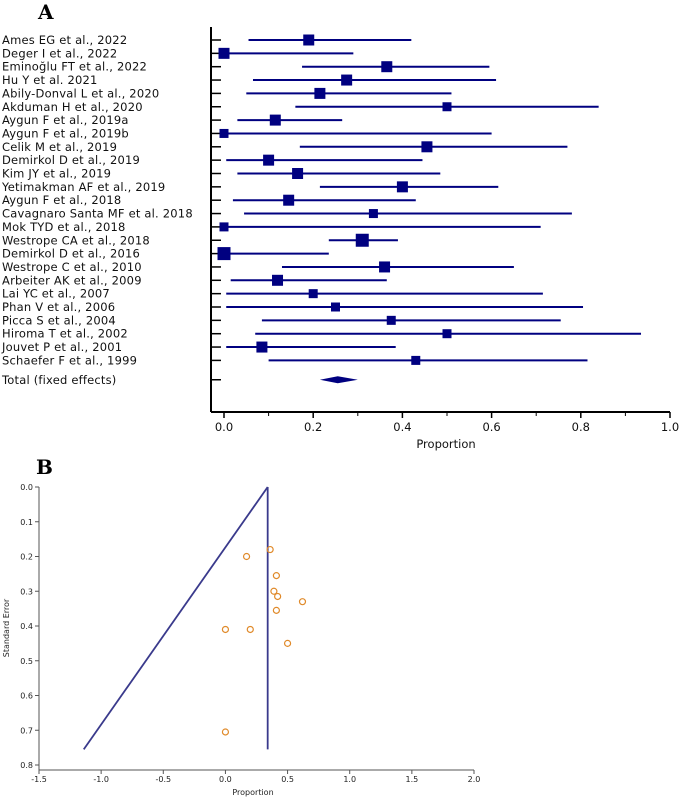  What do you see at coordinates (26, 730) in the screenshot?
I see `y-tick-label: 0.7` at bounding box center [26, 730].